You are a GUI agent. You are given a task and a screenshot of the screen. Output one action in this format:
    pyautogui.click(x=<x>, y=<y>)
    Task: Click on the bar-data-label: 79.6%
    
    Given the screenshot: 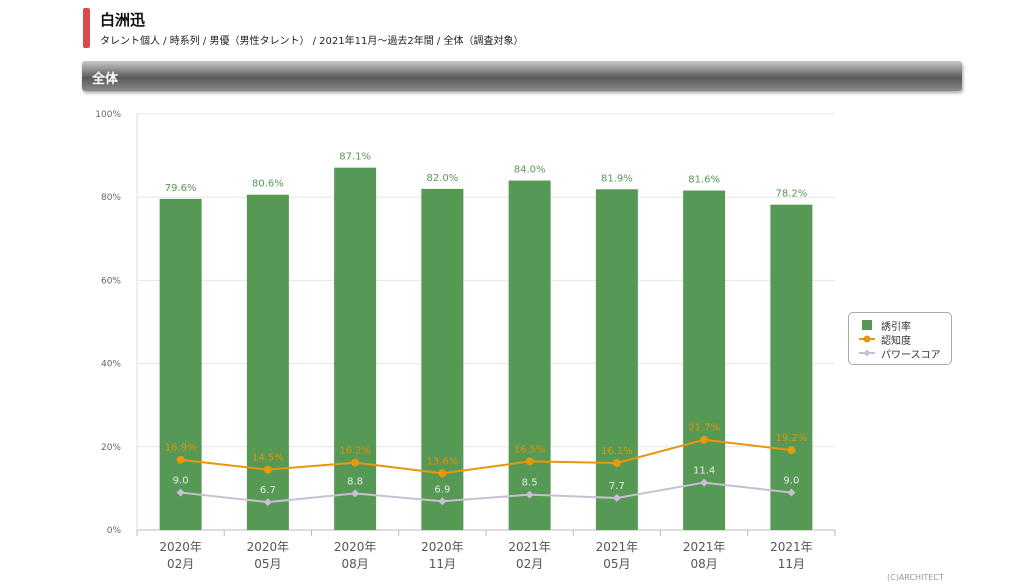 What is the action you would take?
    pyautogui.click(x=181, y=188)
    